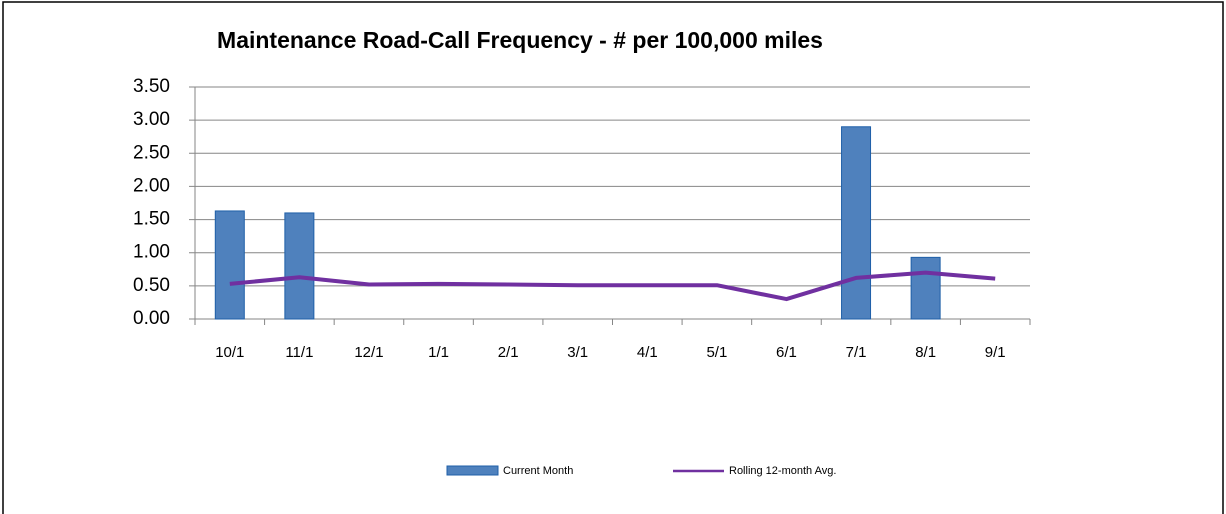 The height and width of the screenshot is (514, 1226). What do you see at coordinates (151, 318) in the screenshot?
I see `y-tick-label: 0.00` at bounding box center [151, 318].